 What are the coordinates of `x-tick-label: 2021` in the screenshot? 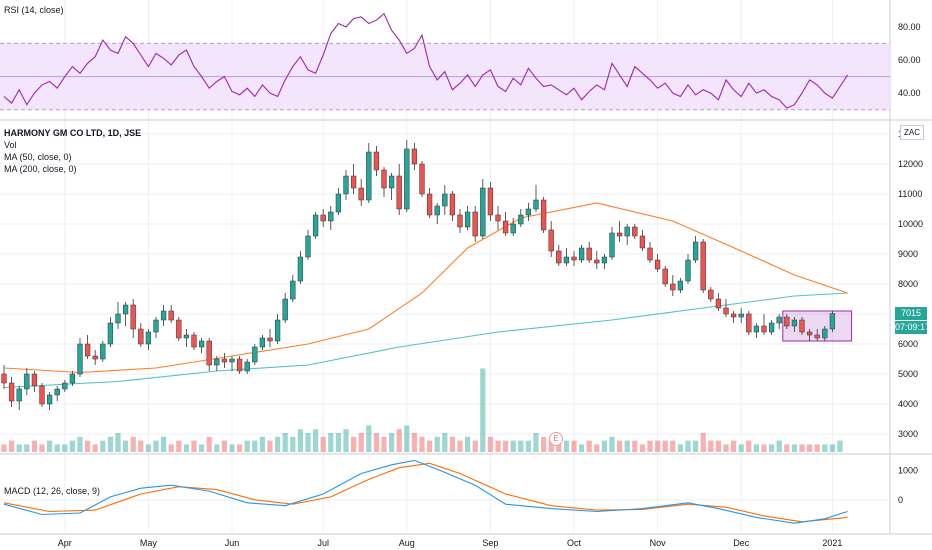 It's located at (832, 543).